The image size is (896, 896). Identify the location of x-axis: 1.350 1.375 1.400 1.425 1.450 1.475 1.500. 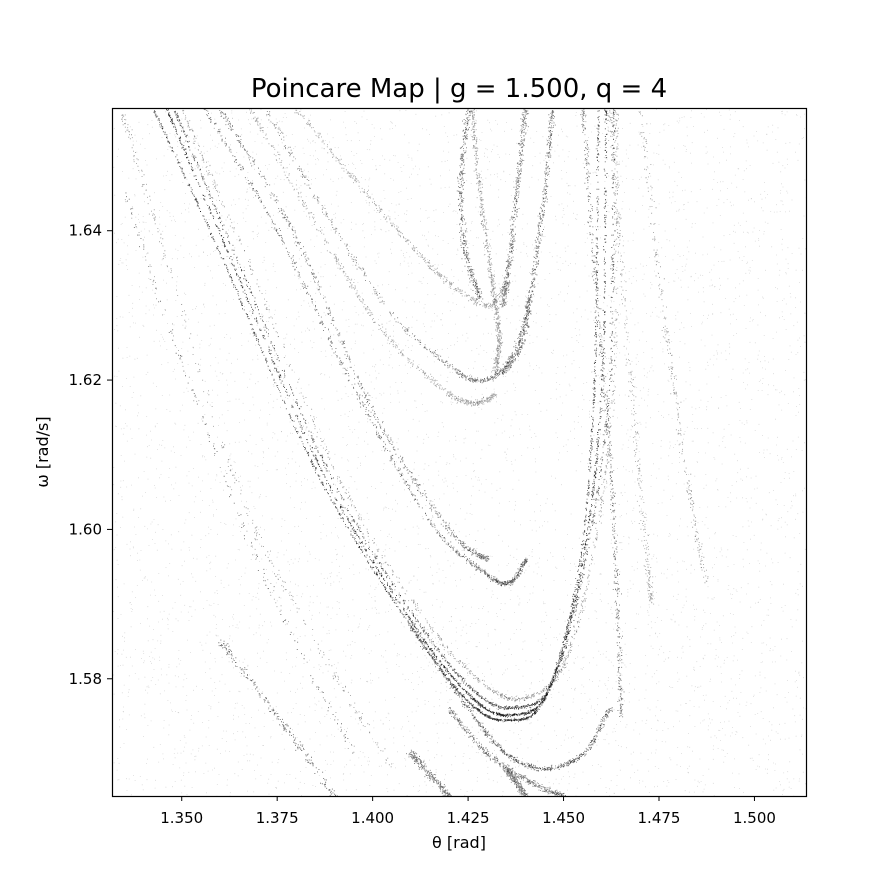
(468, 811).